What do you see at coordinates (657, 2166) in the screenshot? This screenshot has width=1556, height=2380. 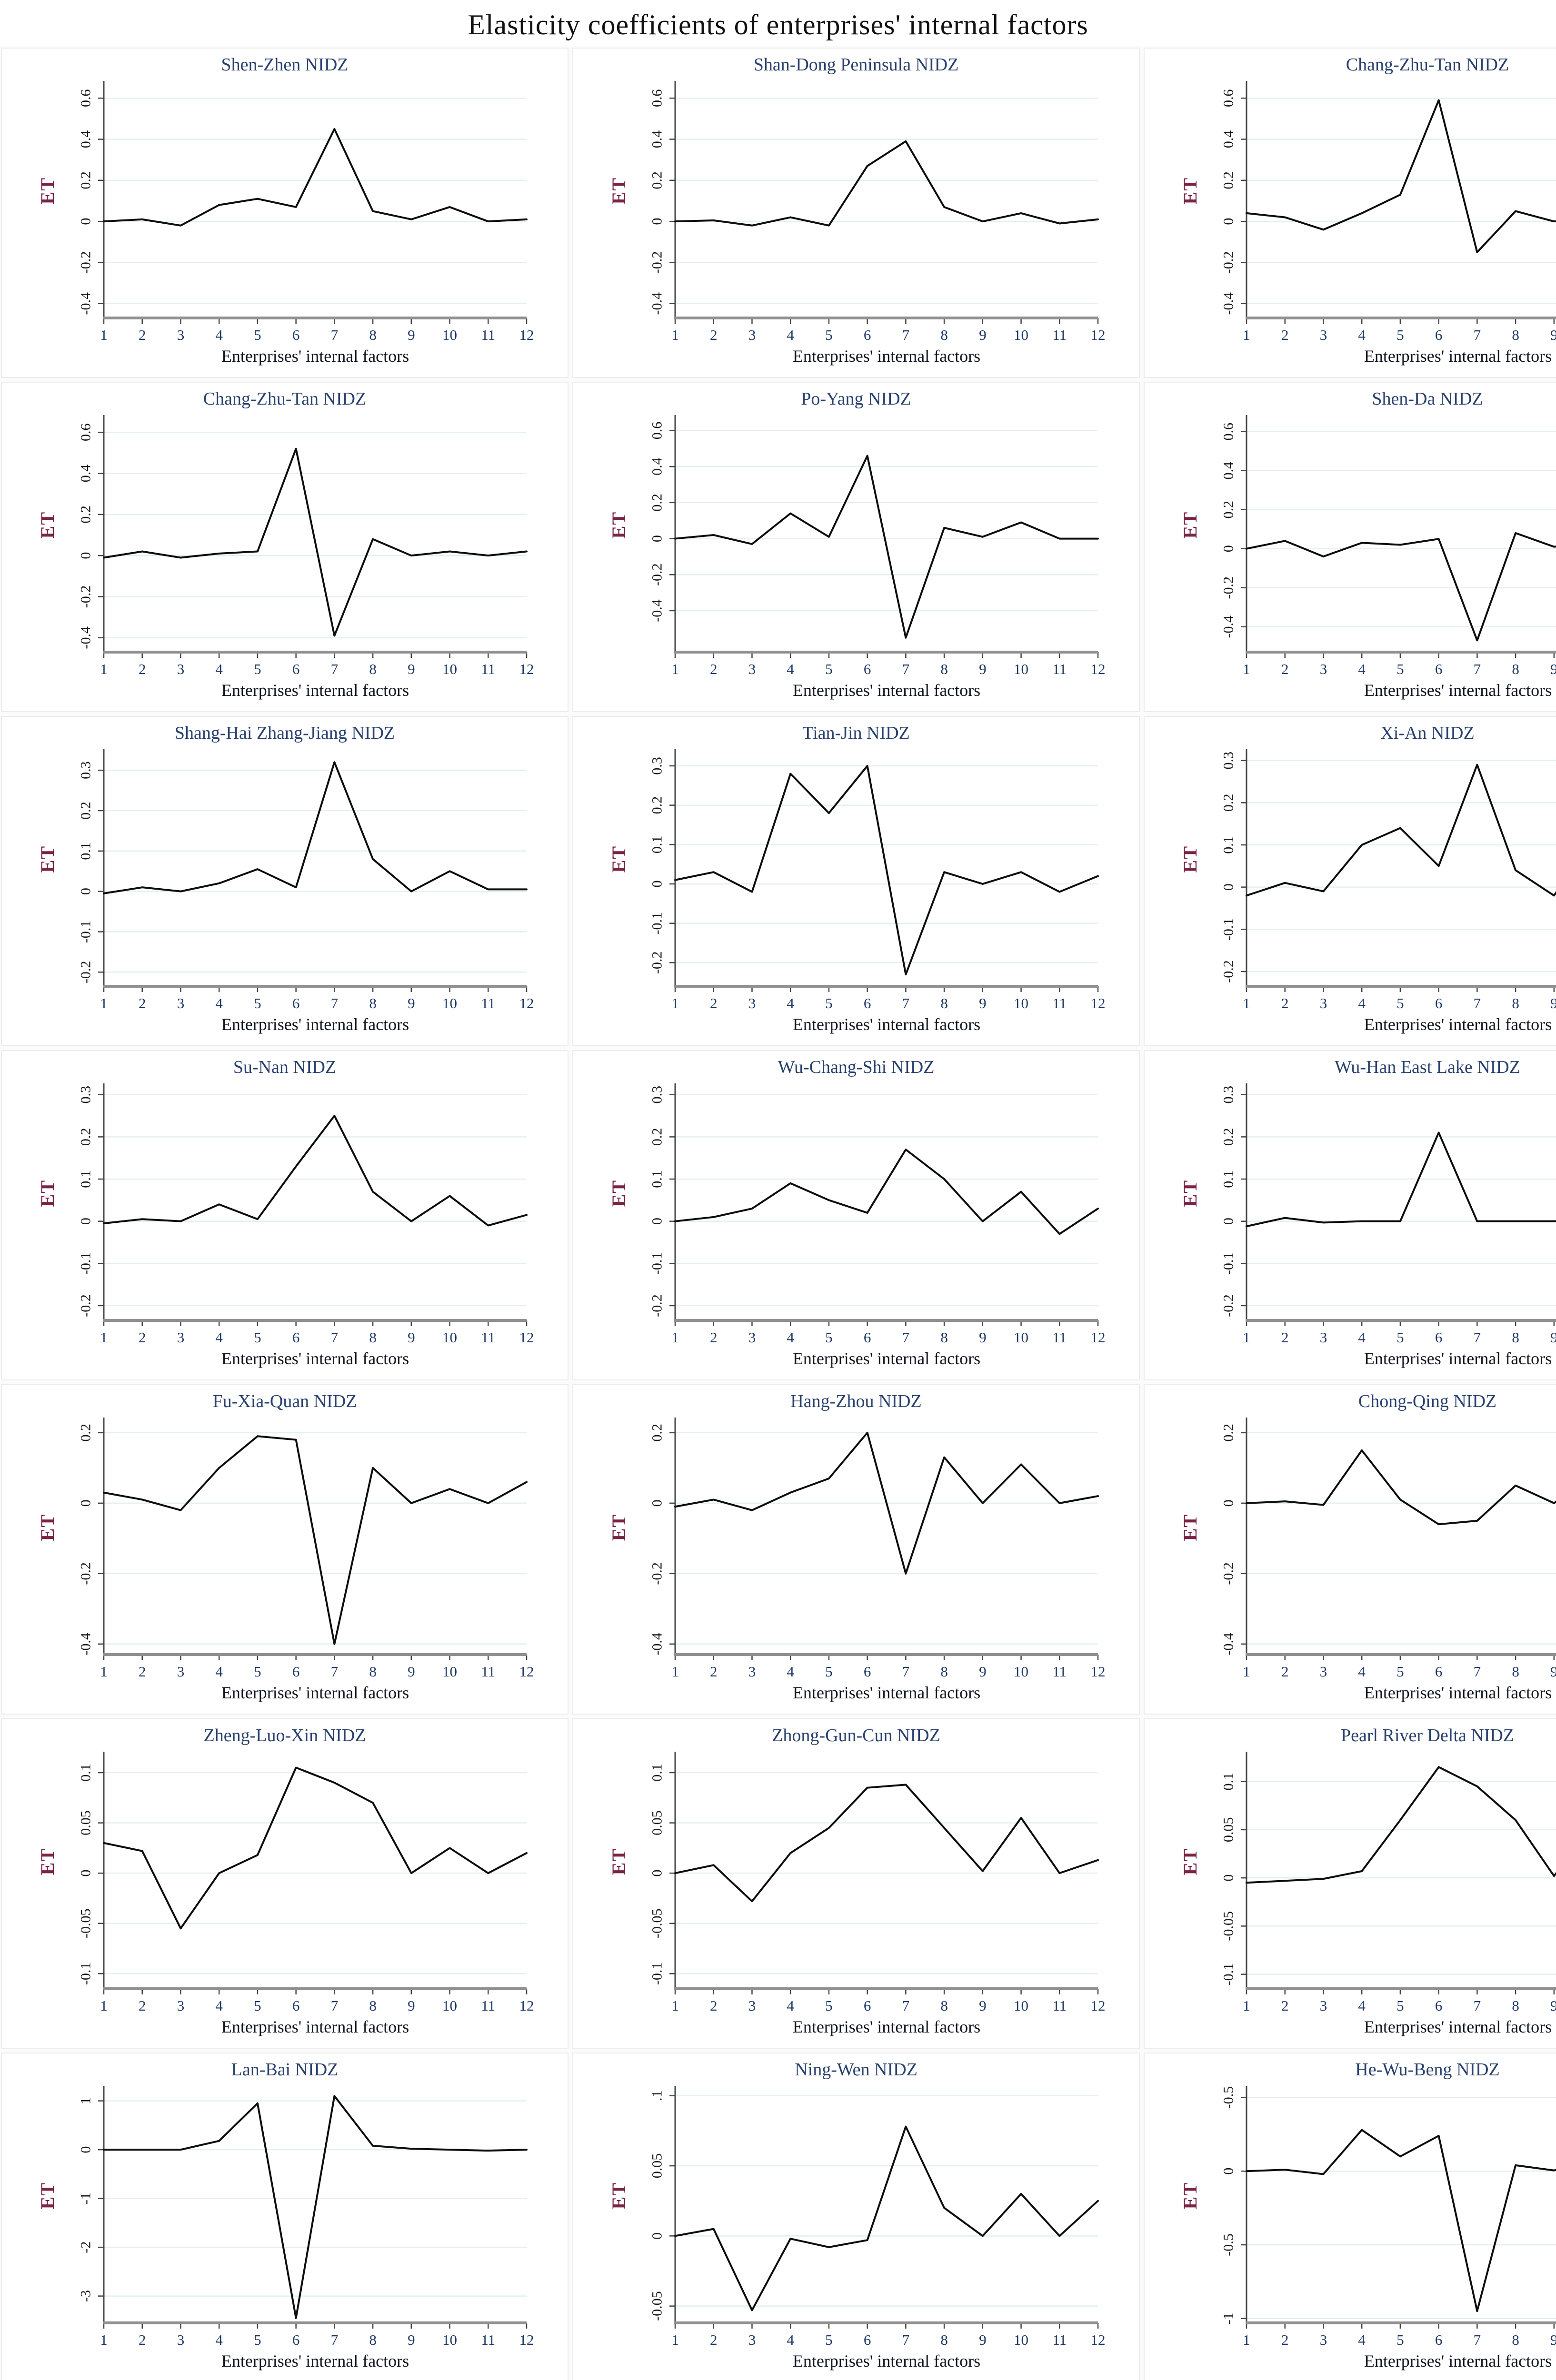 I see `svg-text: 0.05` at bounding box center [657, 2166].